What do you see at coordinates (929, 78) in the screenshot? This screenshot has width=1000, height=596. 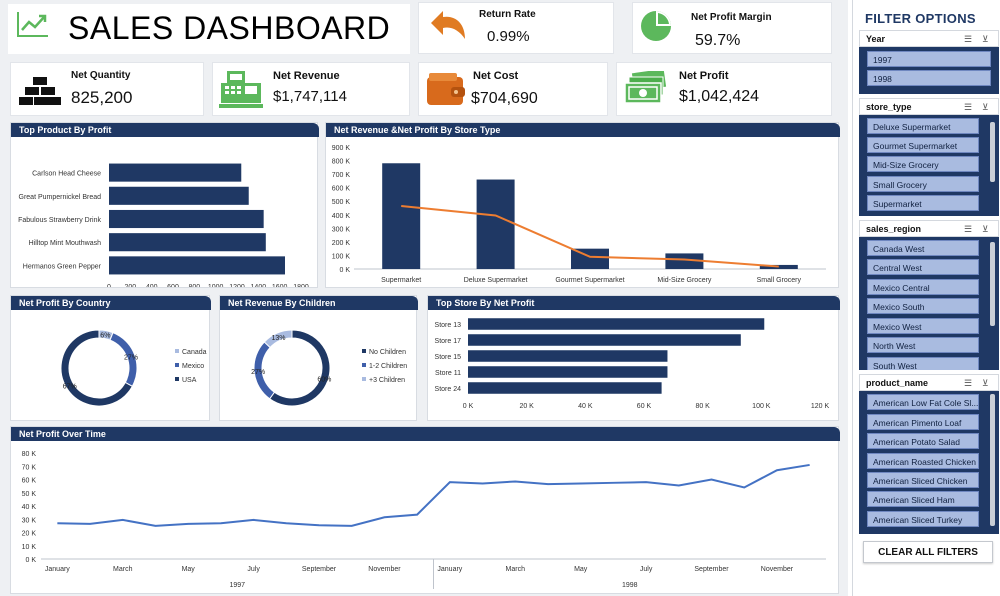 I see `year-option-1998: 1998` at bounding box center [929, 78].